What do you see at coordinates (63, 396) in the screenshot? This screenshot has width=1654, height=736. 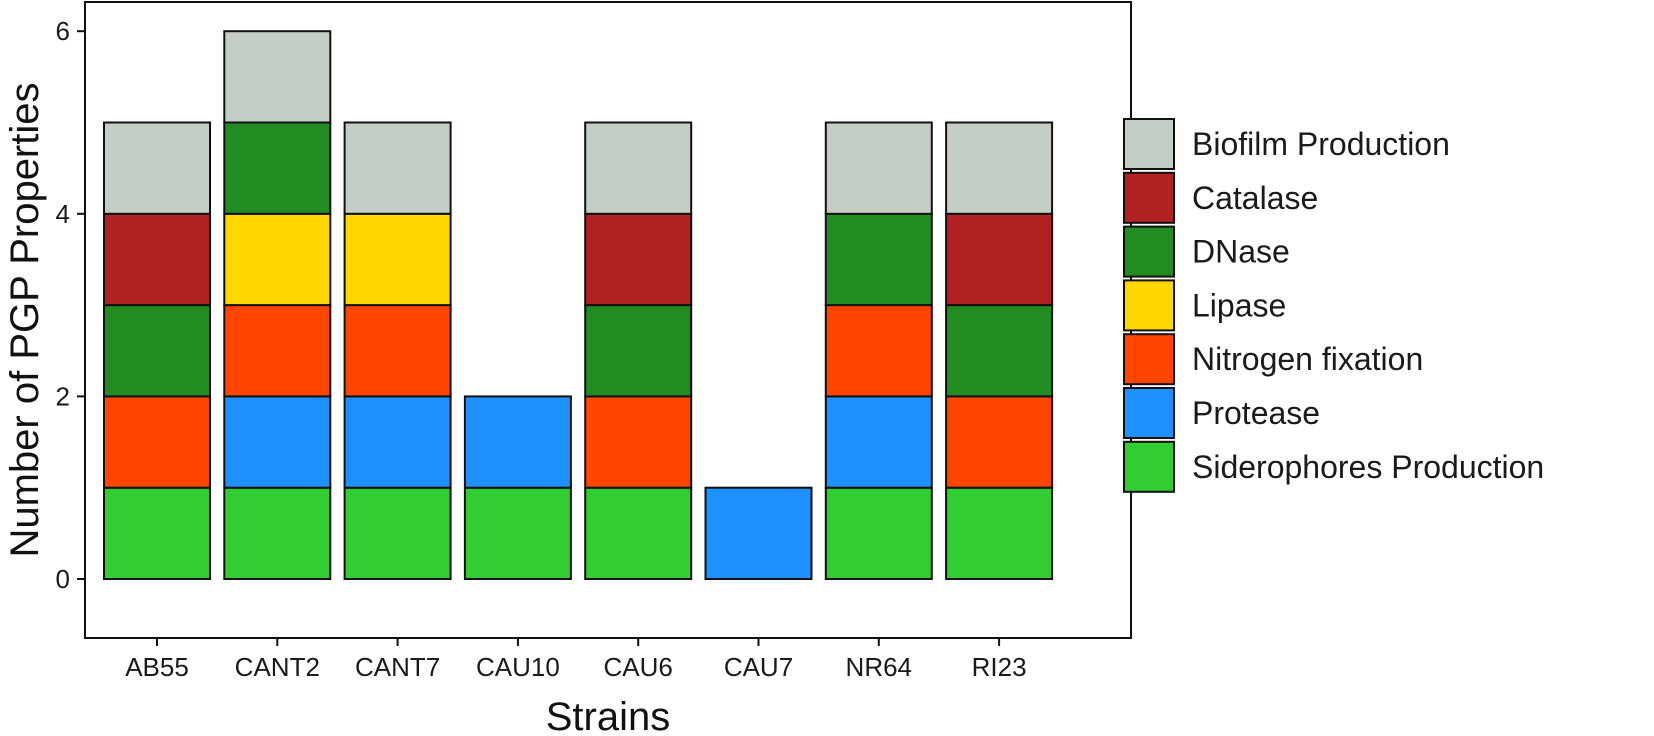 I see `y-tick-label: 2` at bounding box center [63, 396].